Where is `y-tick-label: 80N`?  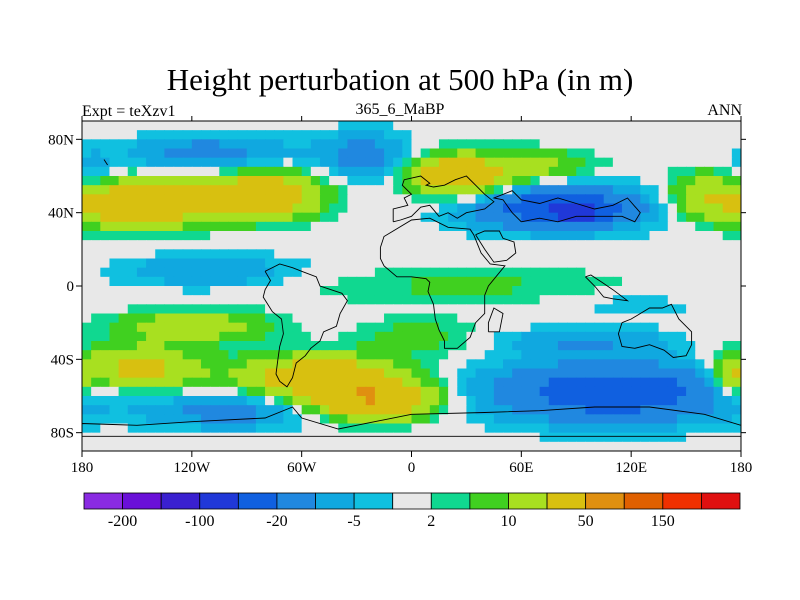
y-tick-label: 80N is located at coordinates (61, 140).